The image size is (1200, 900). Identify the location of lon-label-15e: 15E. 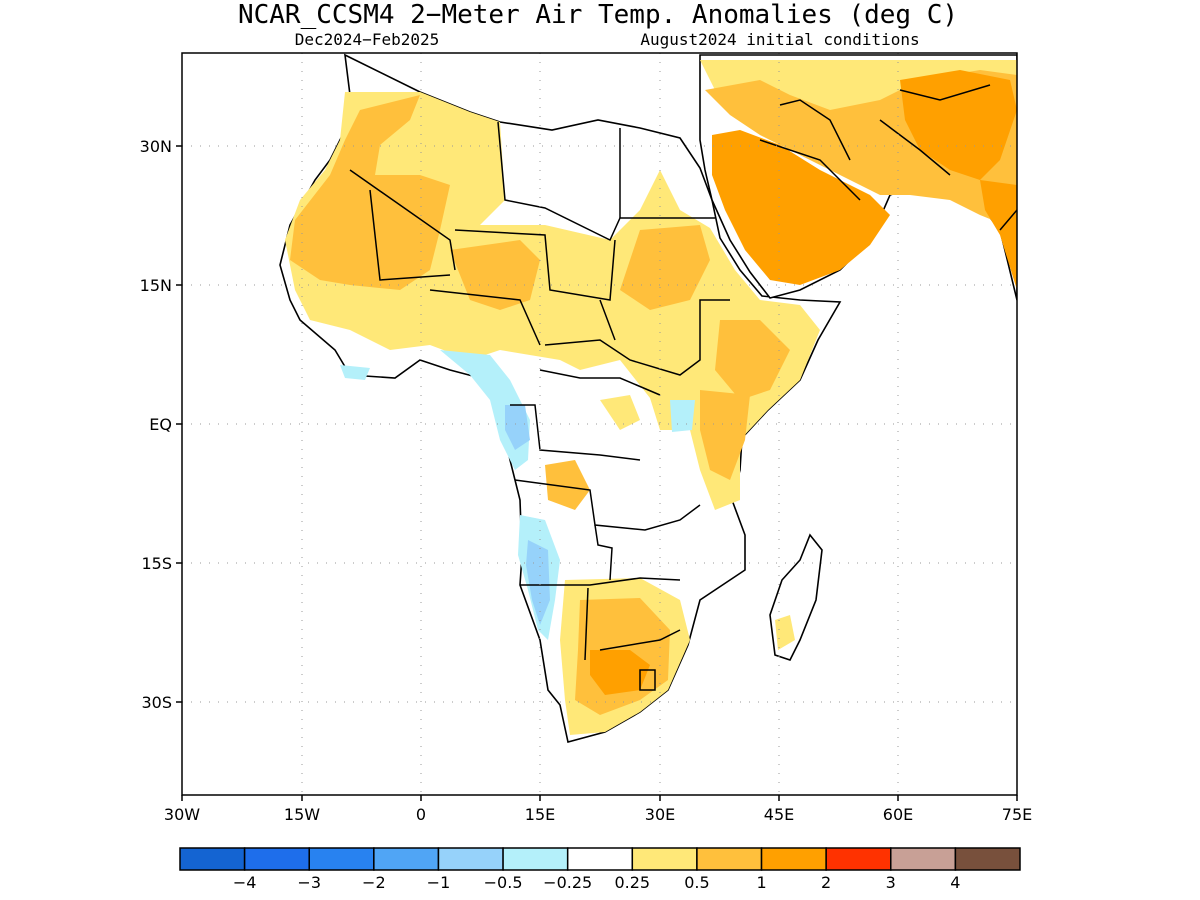
(540, 814).